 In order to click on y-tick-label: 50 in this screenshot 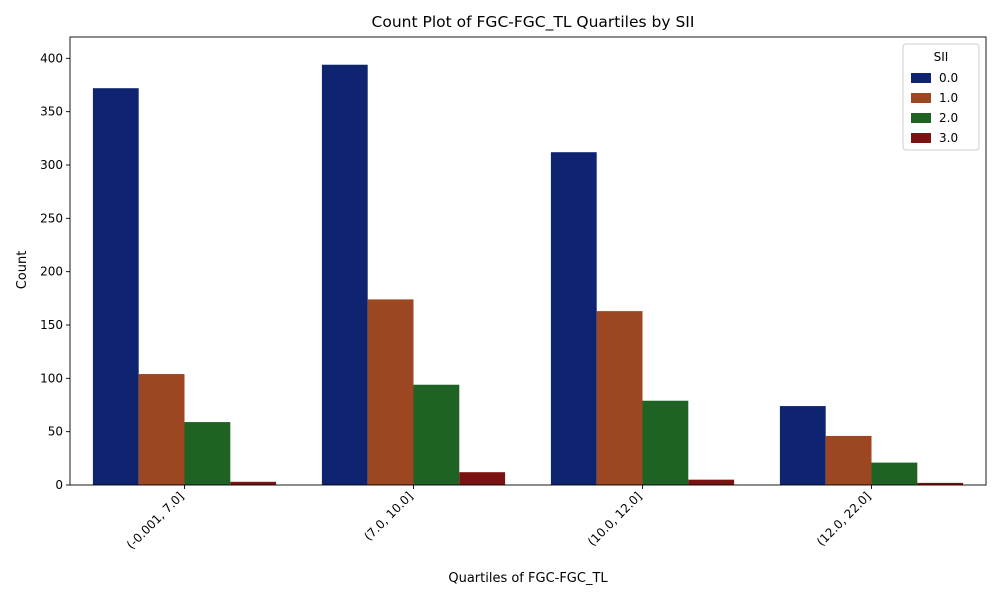, I will do `click(55, 432)`.